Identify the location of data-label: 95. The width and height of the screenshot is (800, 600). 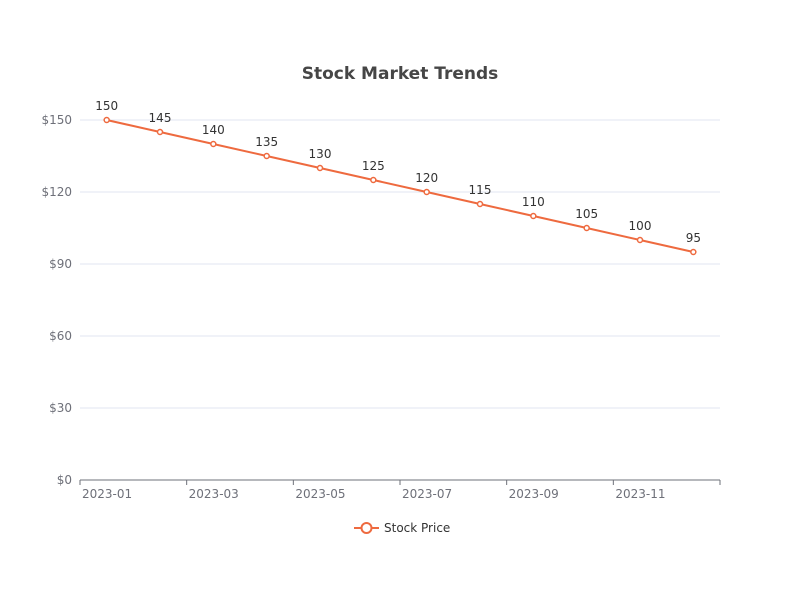
(693, 238).